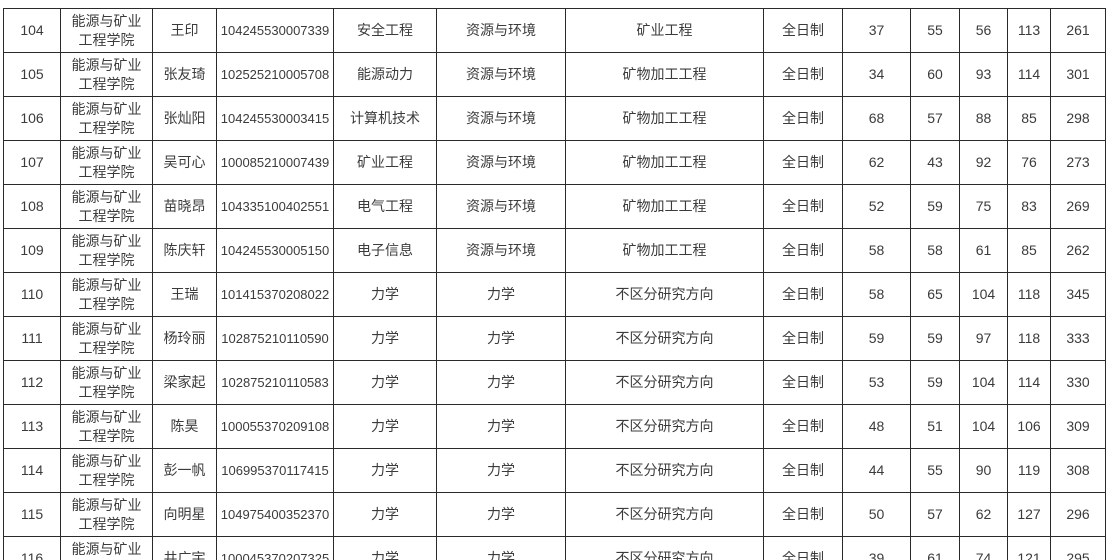 This screenshot has width=1108, height=560. What do you see at coordinates (983, 470) in the screenshot?
I see `score-3-cell: 90` at bounding box center [983, 470].